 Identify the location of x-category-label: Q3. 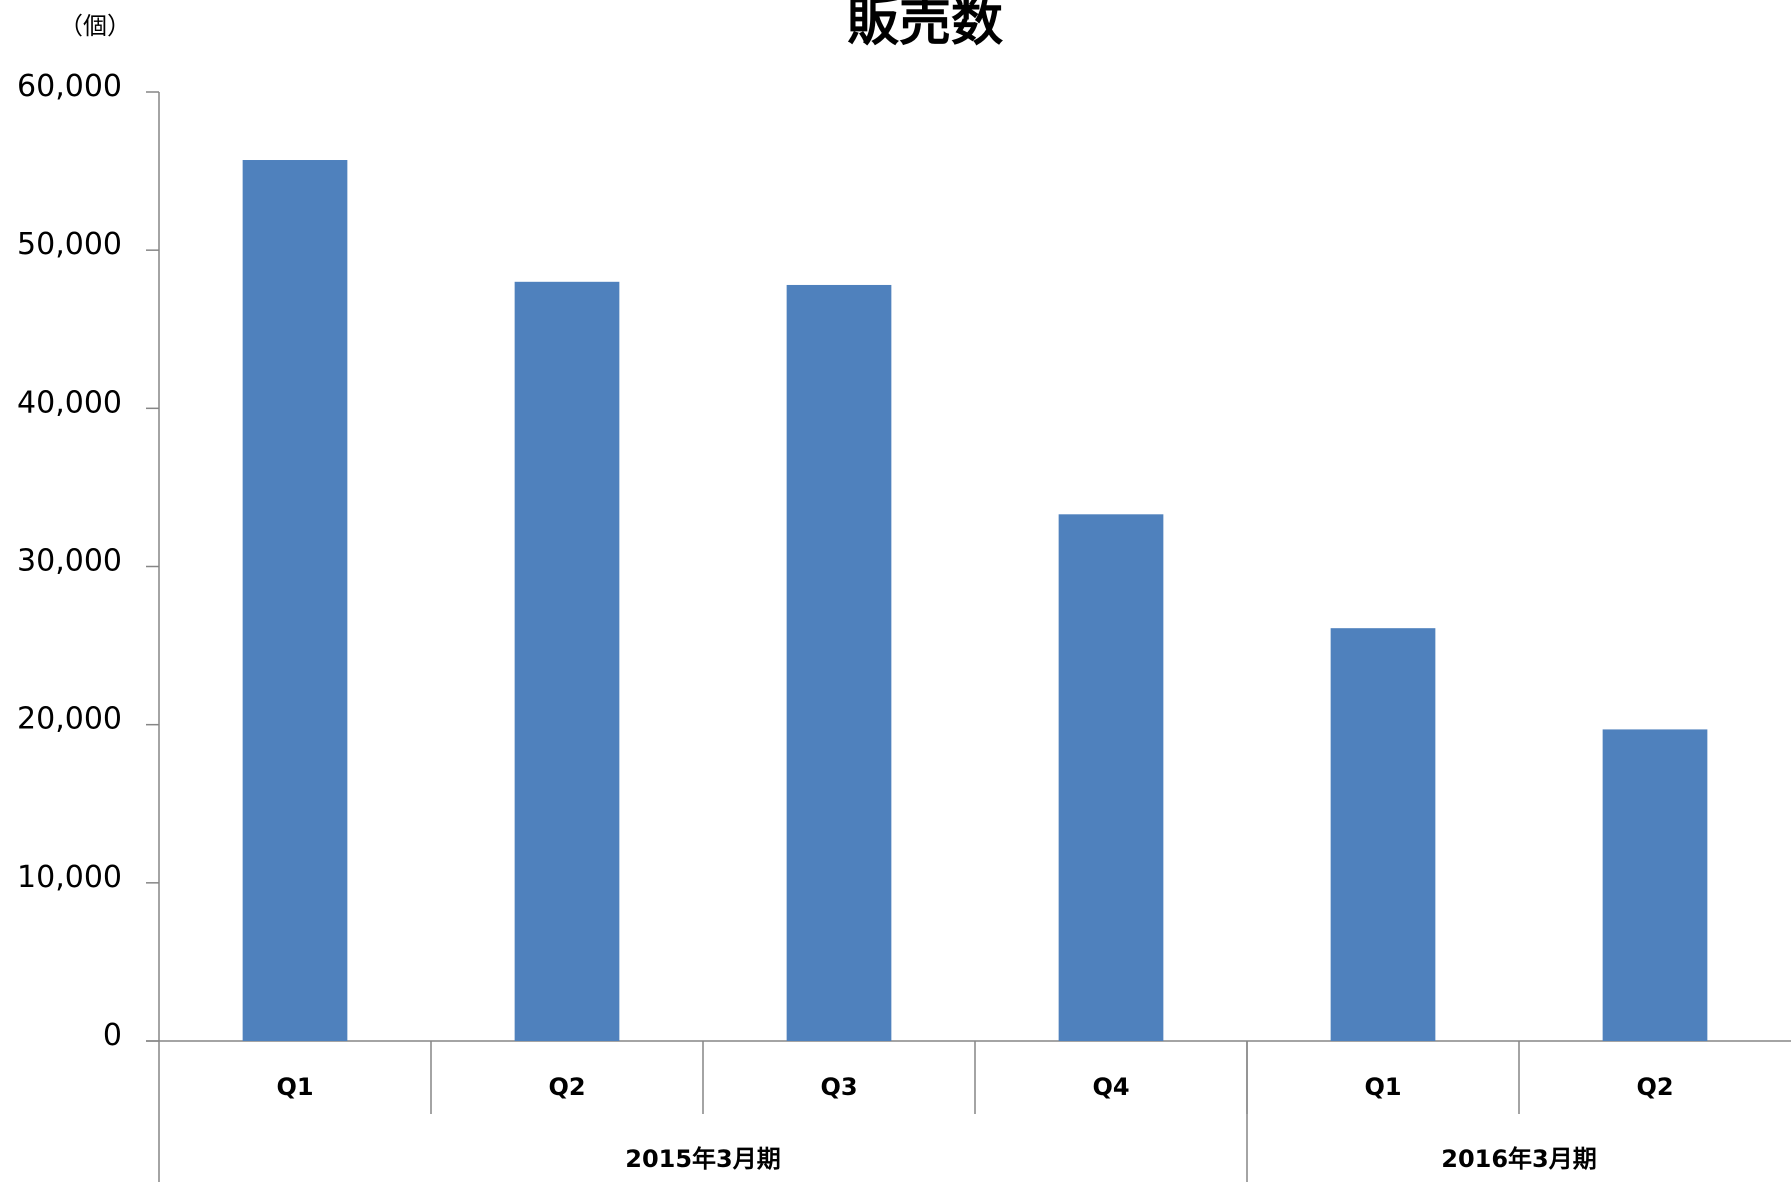
(838, 1087).